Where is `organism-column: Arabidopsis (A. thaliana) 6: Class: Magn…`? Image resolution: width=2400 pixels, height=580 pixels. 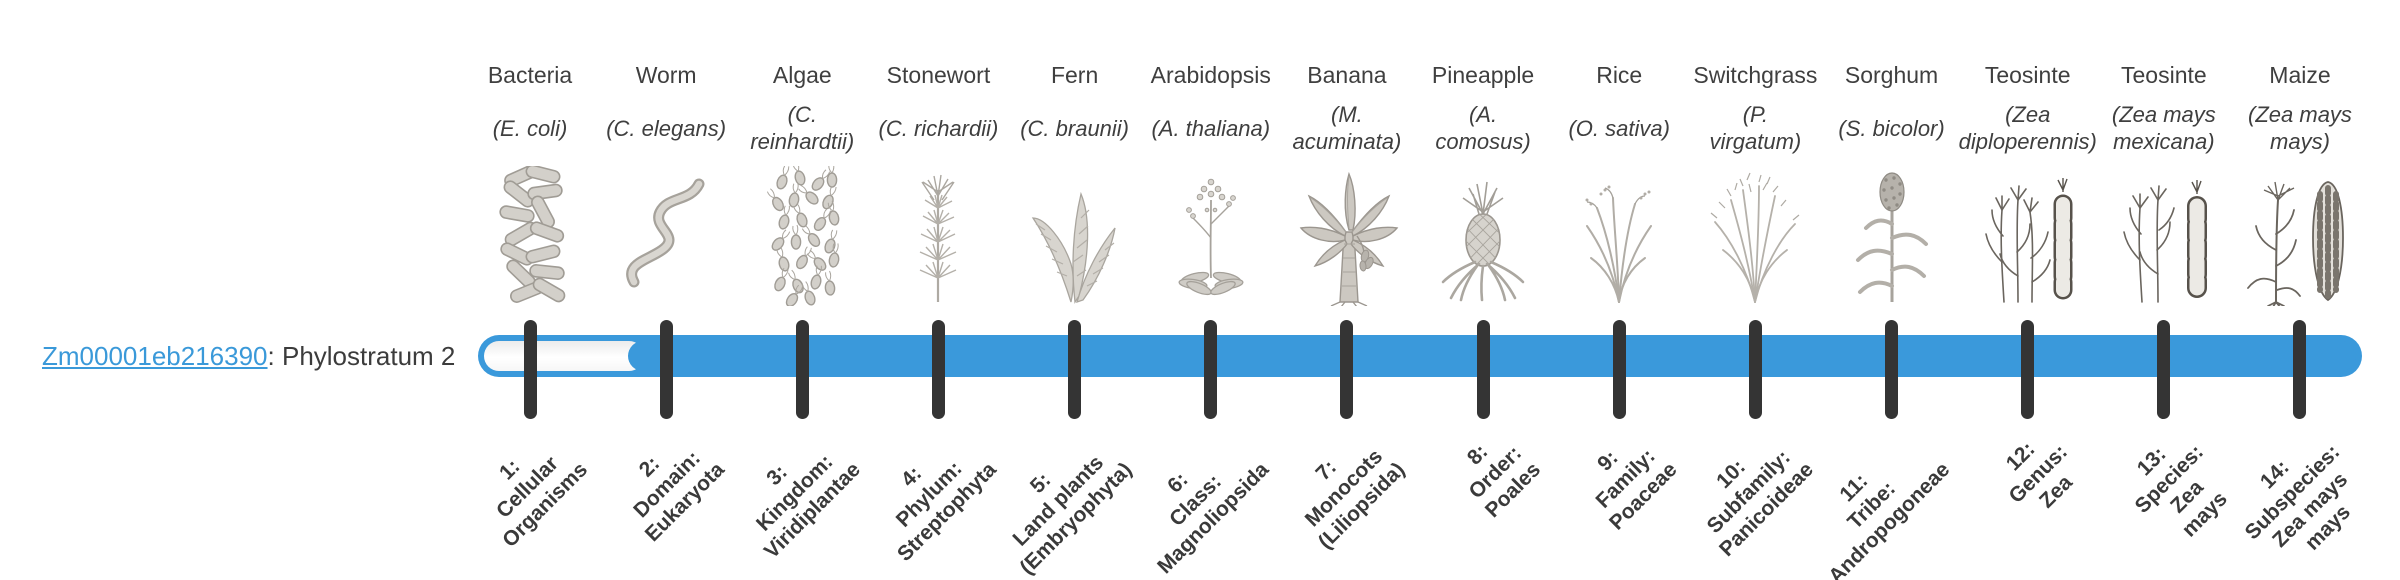
organism-column: Arabidopsis (A. thaliana) 6: Class: Magn… is located at coordinates (1211, 290).